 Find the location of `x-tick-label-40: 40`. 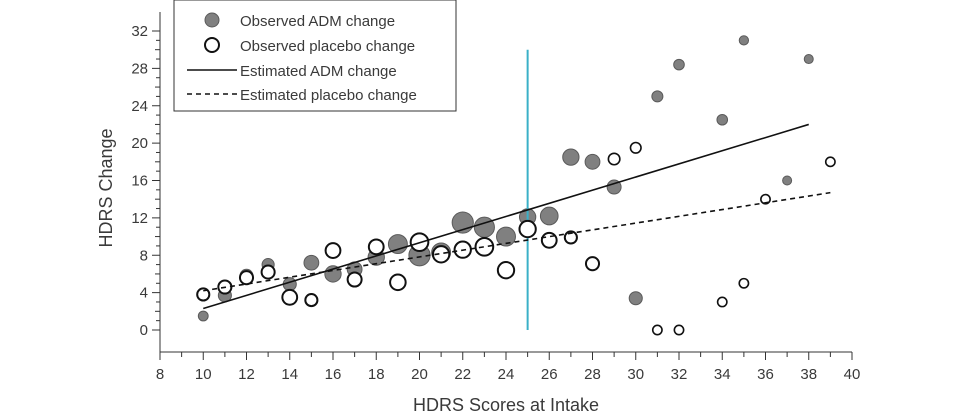

x-tick-label-40: 40 is located at coordinates (852, 374).